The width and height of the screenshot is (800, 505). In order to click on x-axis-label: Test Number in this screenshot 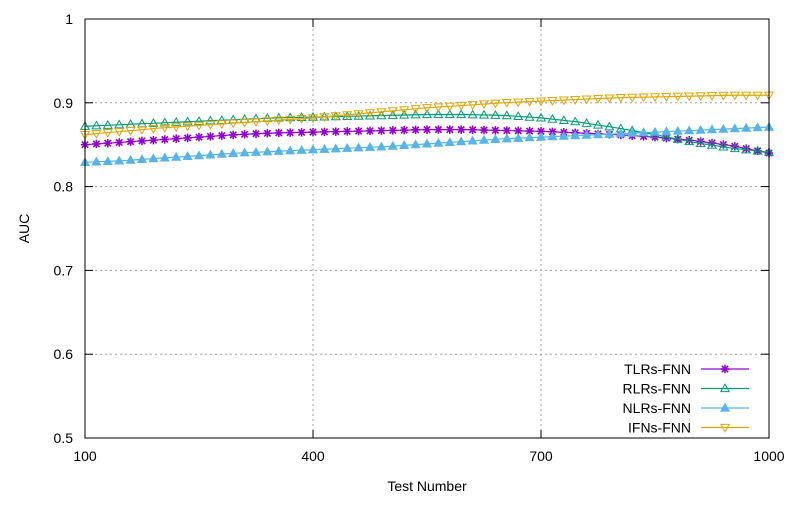, I will do `click(427, 486)`.